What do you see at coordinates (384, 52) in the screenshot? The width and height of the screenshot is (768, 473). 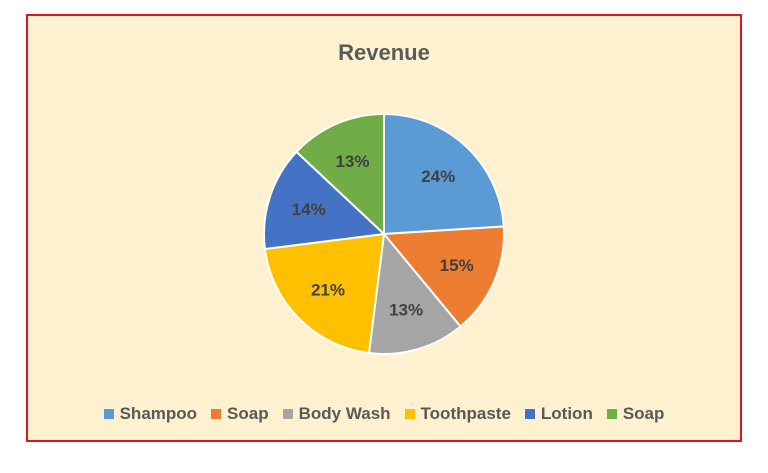 I see `chart-title: Revenue` at bounding box center [384, 52].